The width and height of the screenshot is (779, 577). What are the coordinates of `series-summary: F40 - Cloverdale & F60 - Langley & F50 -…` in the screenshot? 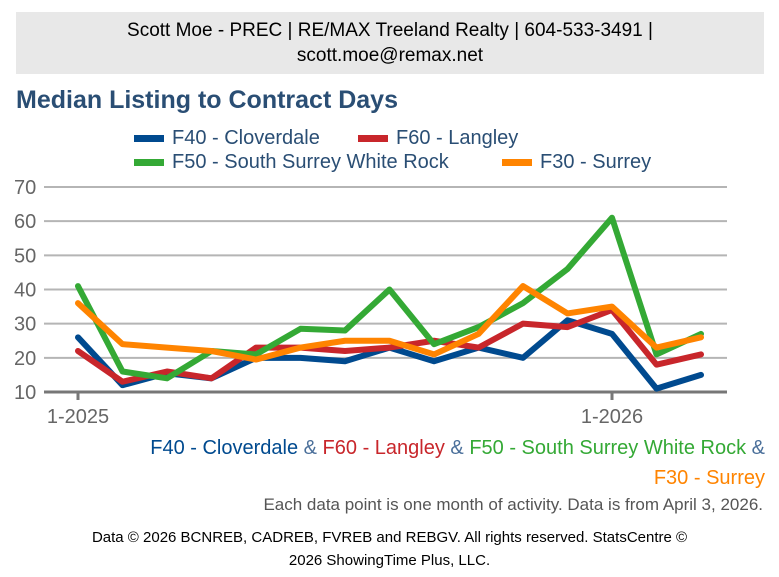 It's located at (445, 463).